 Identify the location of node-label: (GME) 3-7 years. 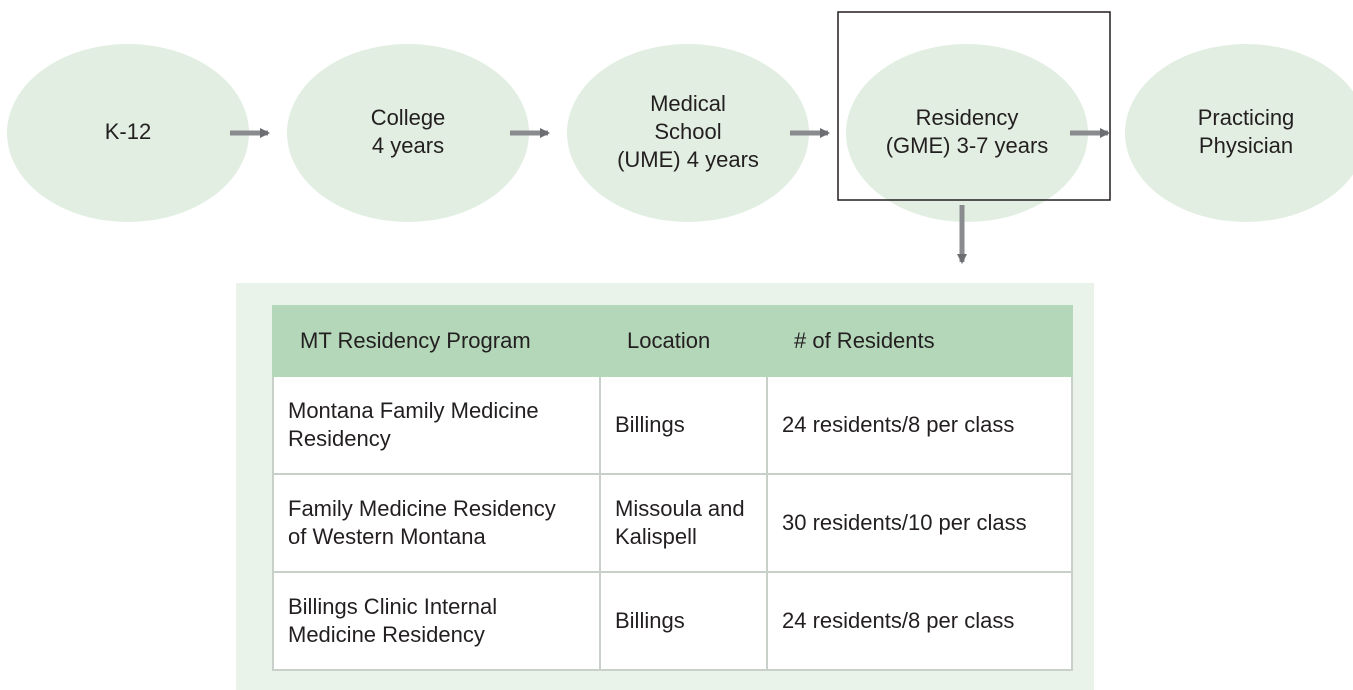
(967, 145).